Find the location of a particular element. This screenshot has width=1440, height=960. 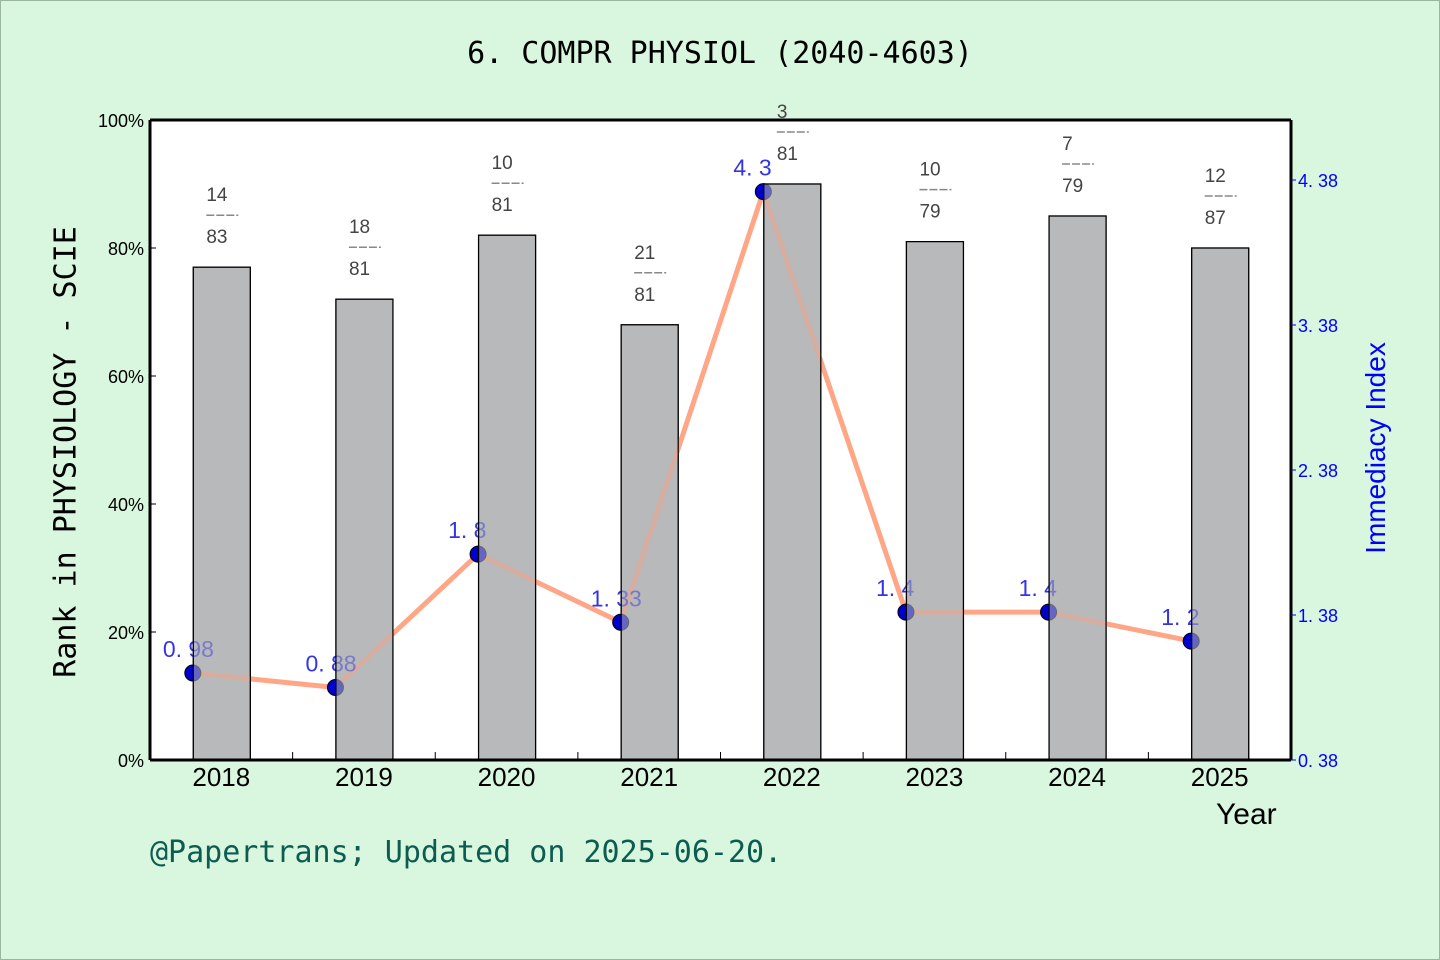

immediacy-value-label: 4. 3 is located at coordinates (752, 168).